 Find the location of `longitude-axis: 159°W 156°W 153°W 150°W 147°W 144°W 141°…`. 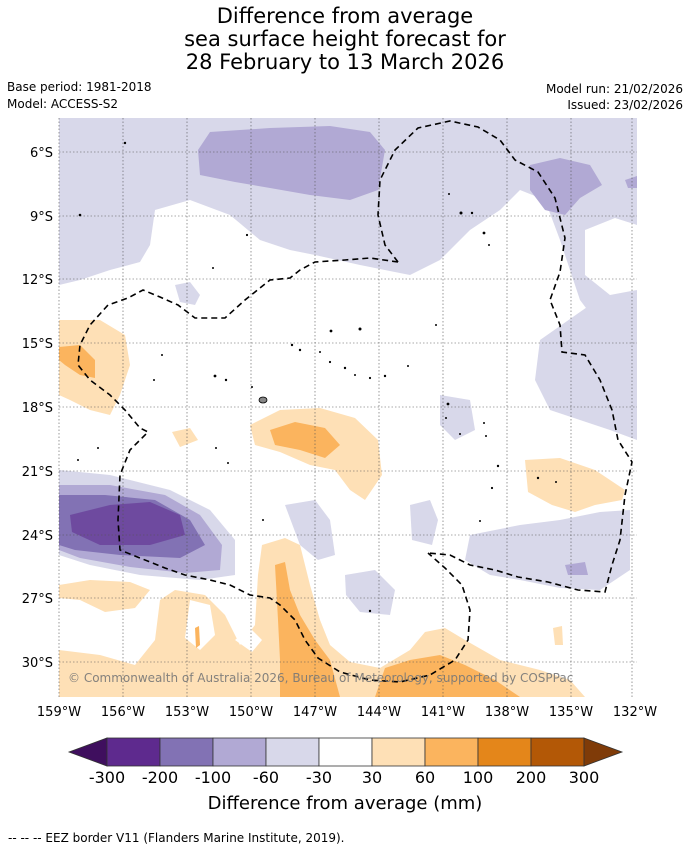

longitude-axis: 159°W 156°W 153°W 150°W 147°W 144°W 141°… is located at coordinates (347, 712).